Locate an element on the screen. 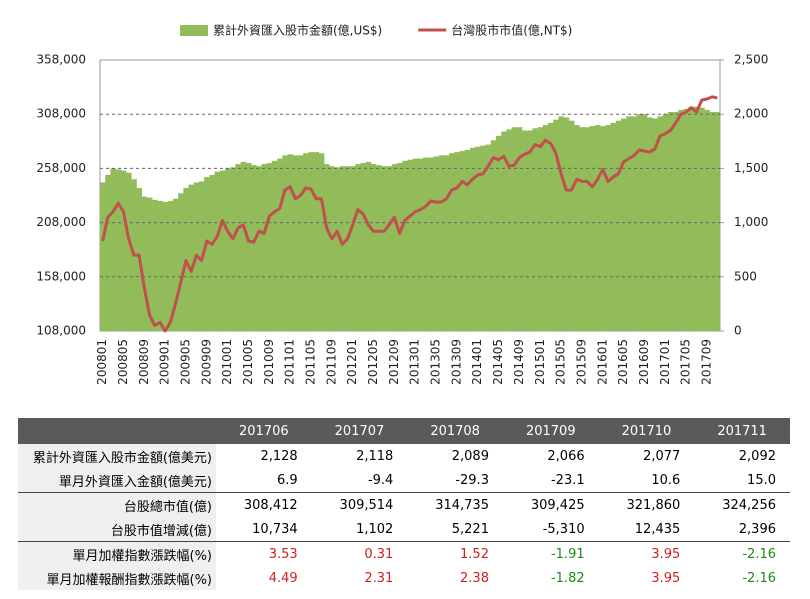  x-tick-label: 201005 is located at coordinates (248, 362).